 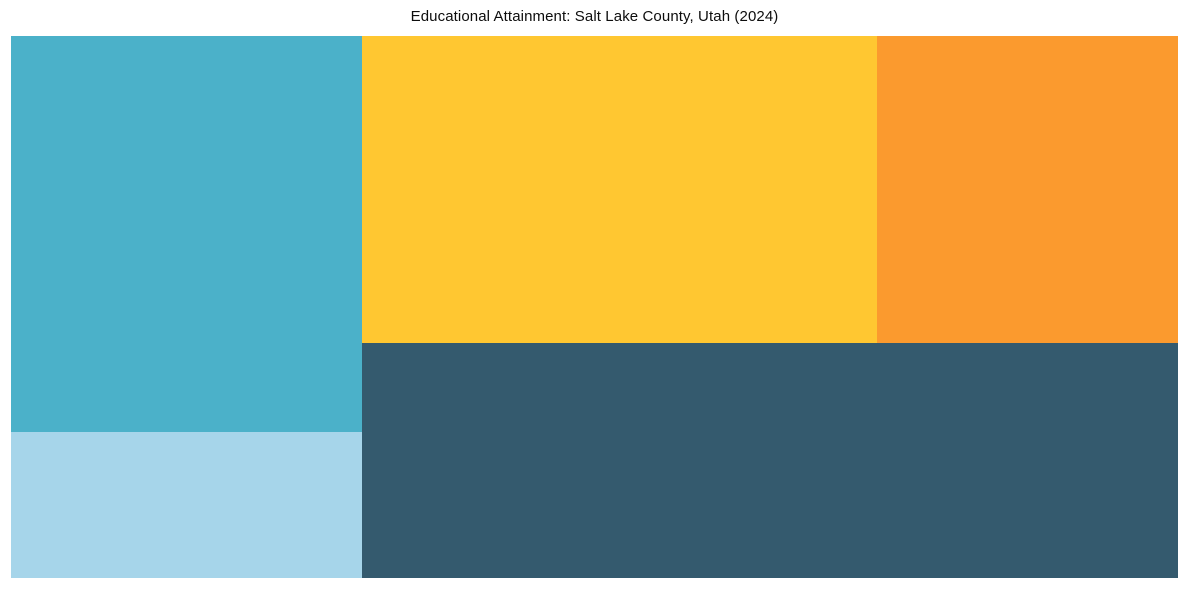 What do you see at coordinates (1027, 189) in the screenshot?
I see `treemap-tile-3: 14.6` at bounding box center [1027, 189].